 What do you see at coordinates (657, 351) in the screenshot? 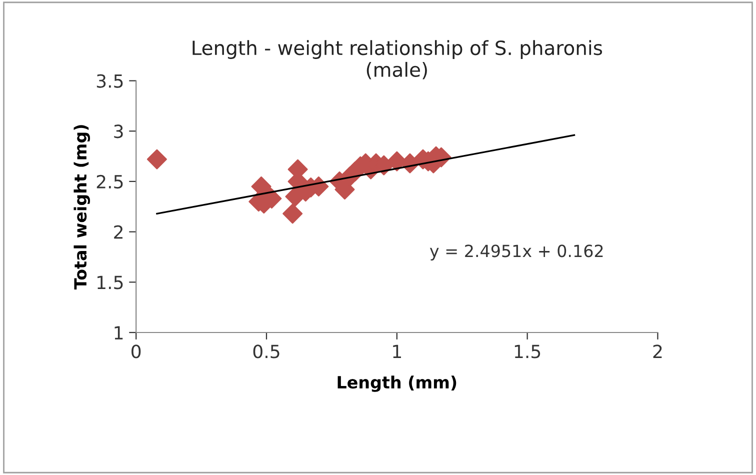
I see `x-tick-label: 2` at bounding box center [657, 351].